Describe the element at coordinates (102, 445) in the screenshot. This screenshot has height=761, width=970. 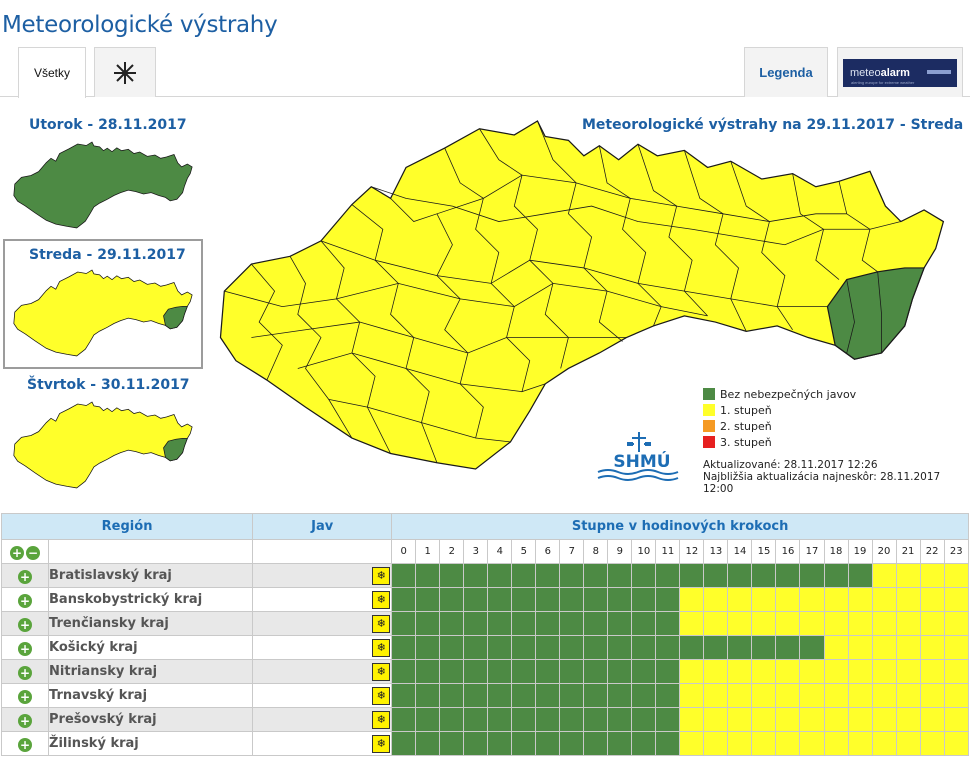
I see `map-thumbnail-thursday` at that location.